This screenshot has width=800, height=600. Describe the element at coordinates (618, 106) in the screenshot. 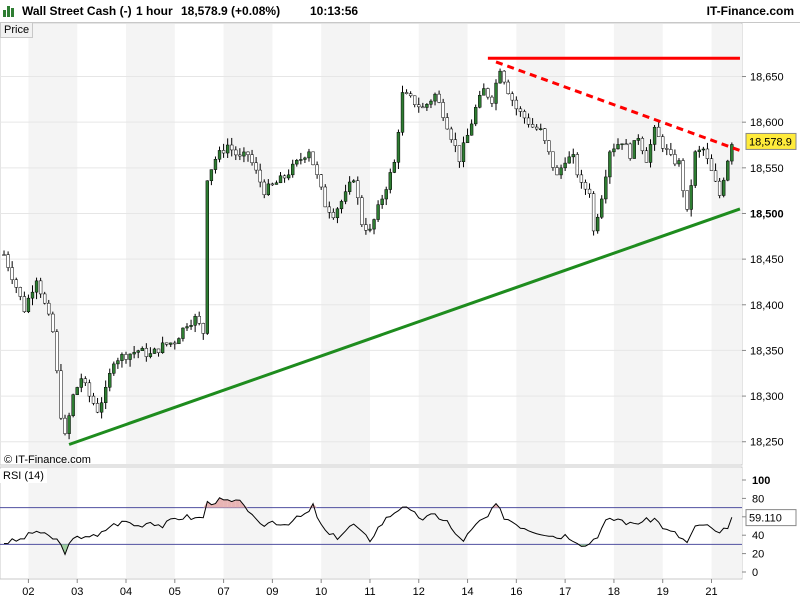

I see `resistance-descending-line` at that location.